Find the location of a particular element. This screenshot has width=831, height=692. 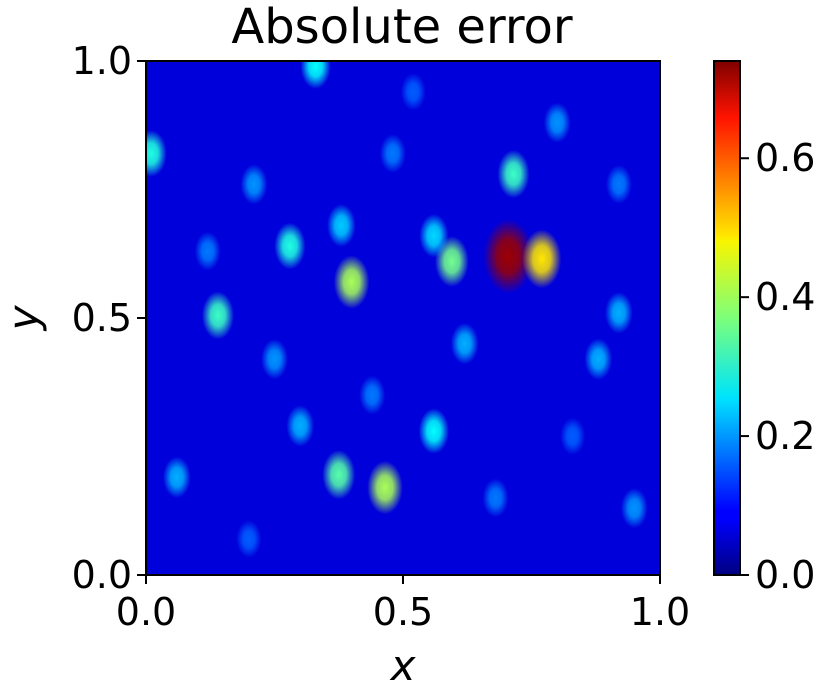

x-tick-label: 0.5 is located at coordinates (403, 612).